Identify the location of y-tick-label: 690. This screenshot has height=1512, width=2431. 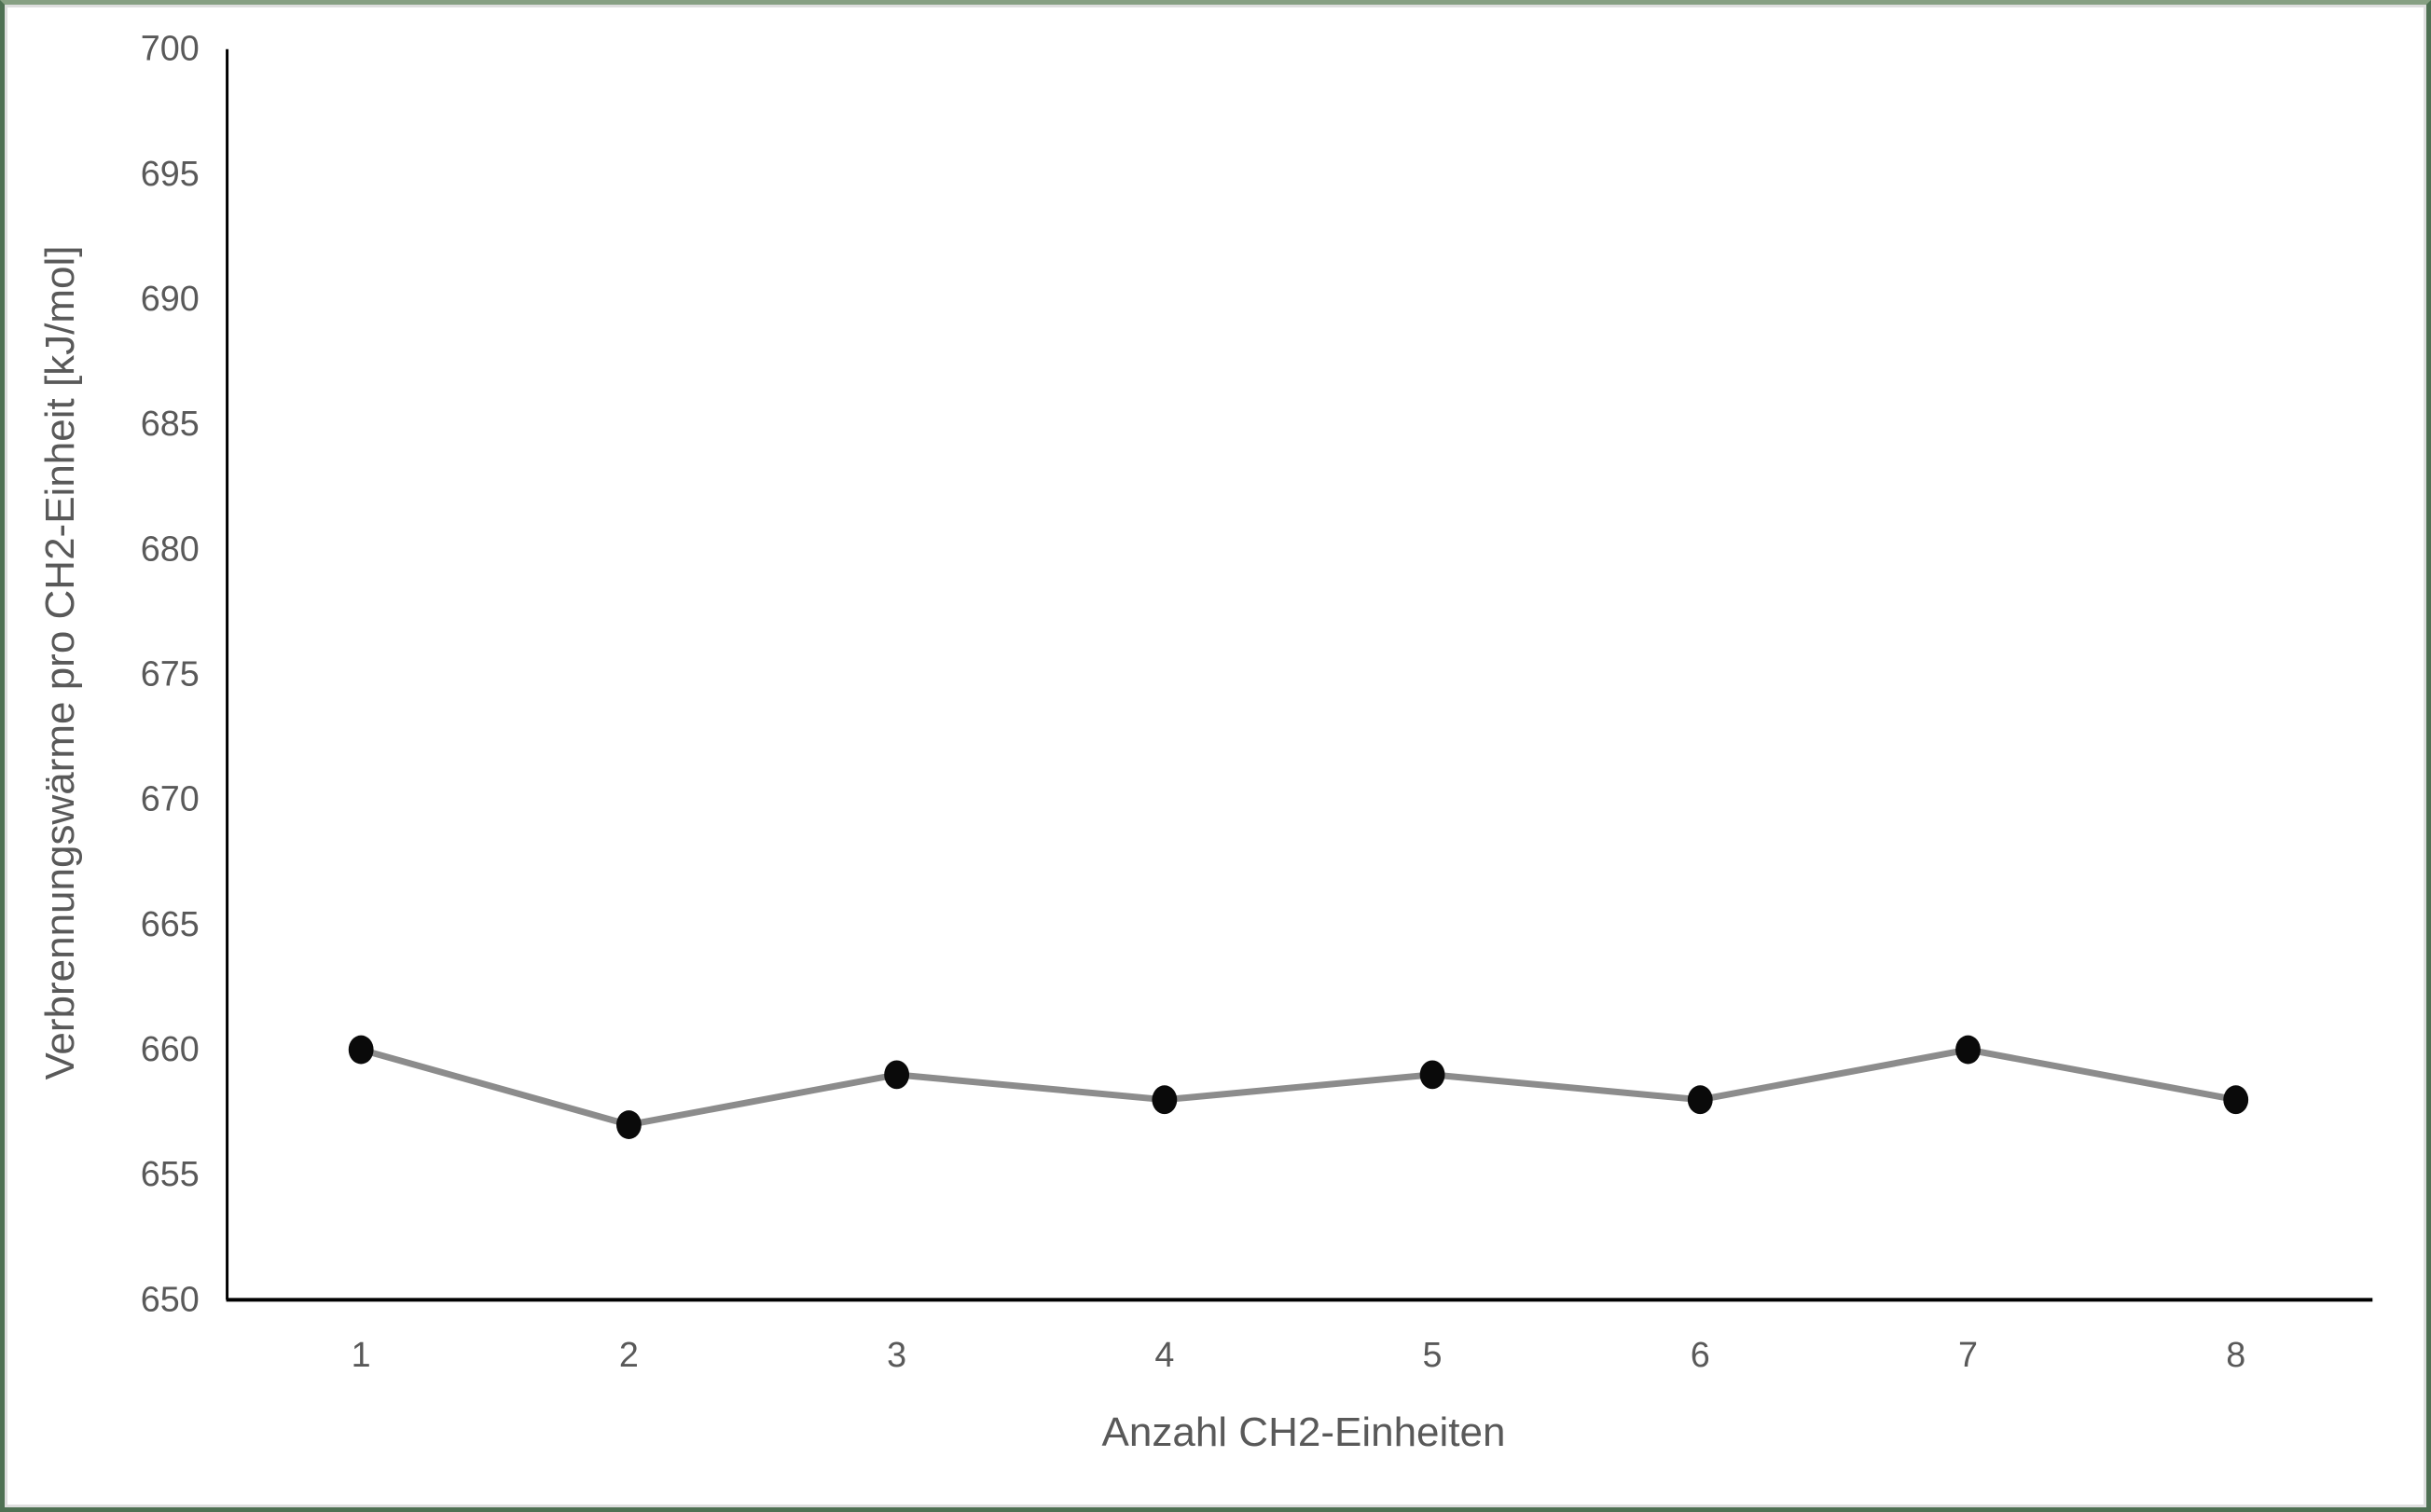
(170, 299).